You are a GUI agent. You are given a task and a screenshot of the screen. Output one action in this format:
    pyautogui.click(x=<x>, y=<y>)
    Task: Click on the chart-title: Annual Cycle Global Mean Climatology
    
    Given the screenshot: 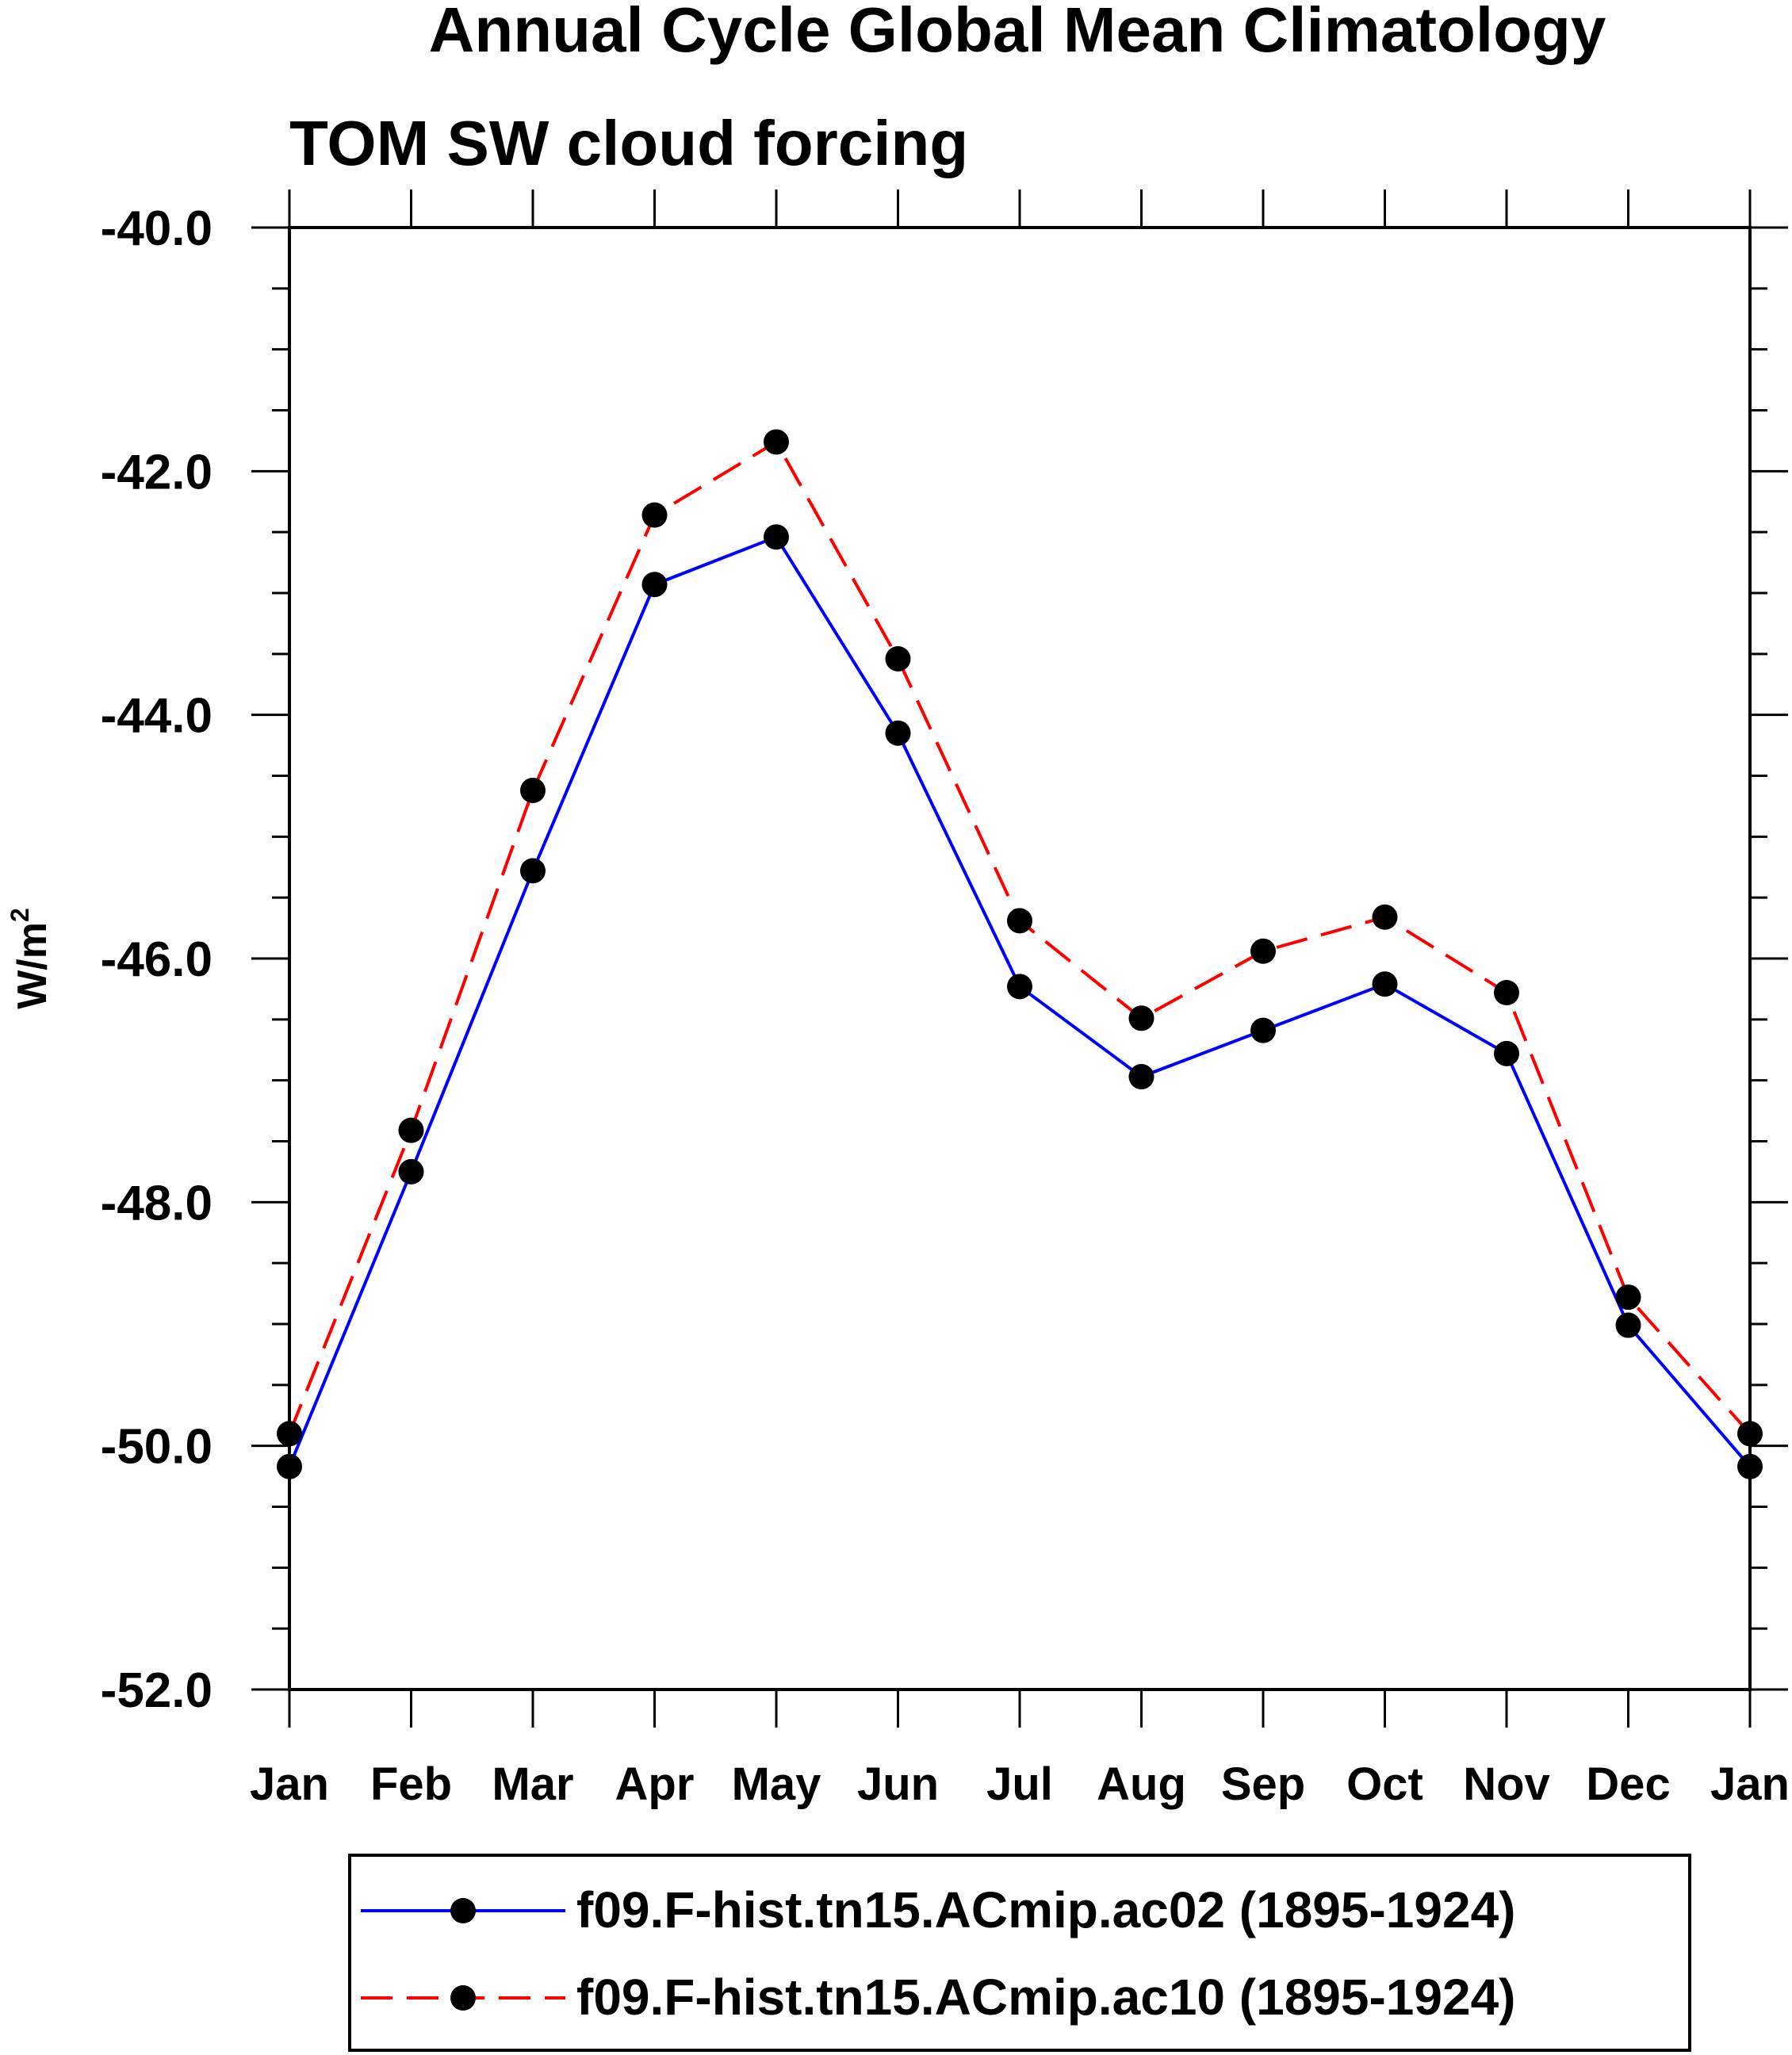 What is the action you would take?
    pyautogui.click(x=1017, y=32)
    